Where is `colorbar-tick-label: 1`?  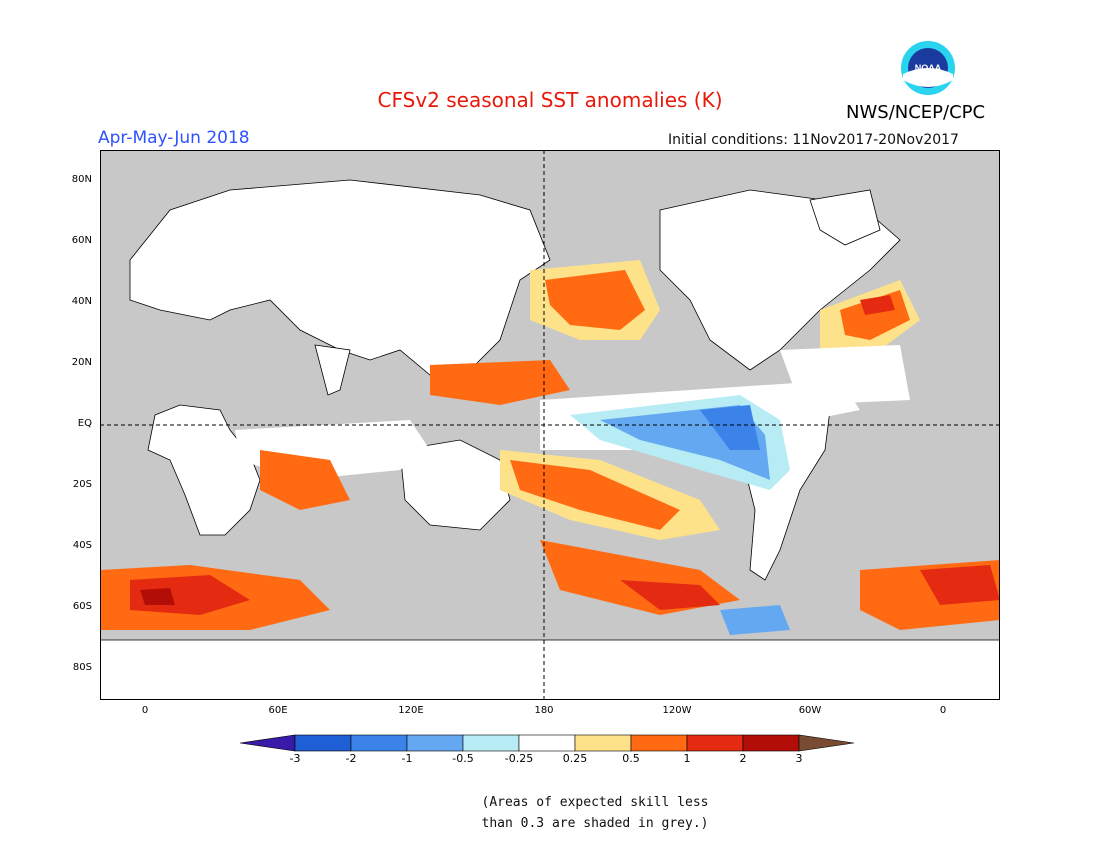 colorbar-tick-label: 1 is located at coordinates (687, 758).